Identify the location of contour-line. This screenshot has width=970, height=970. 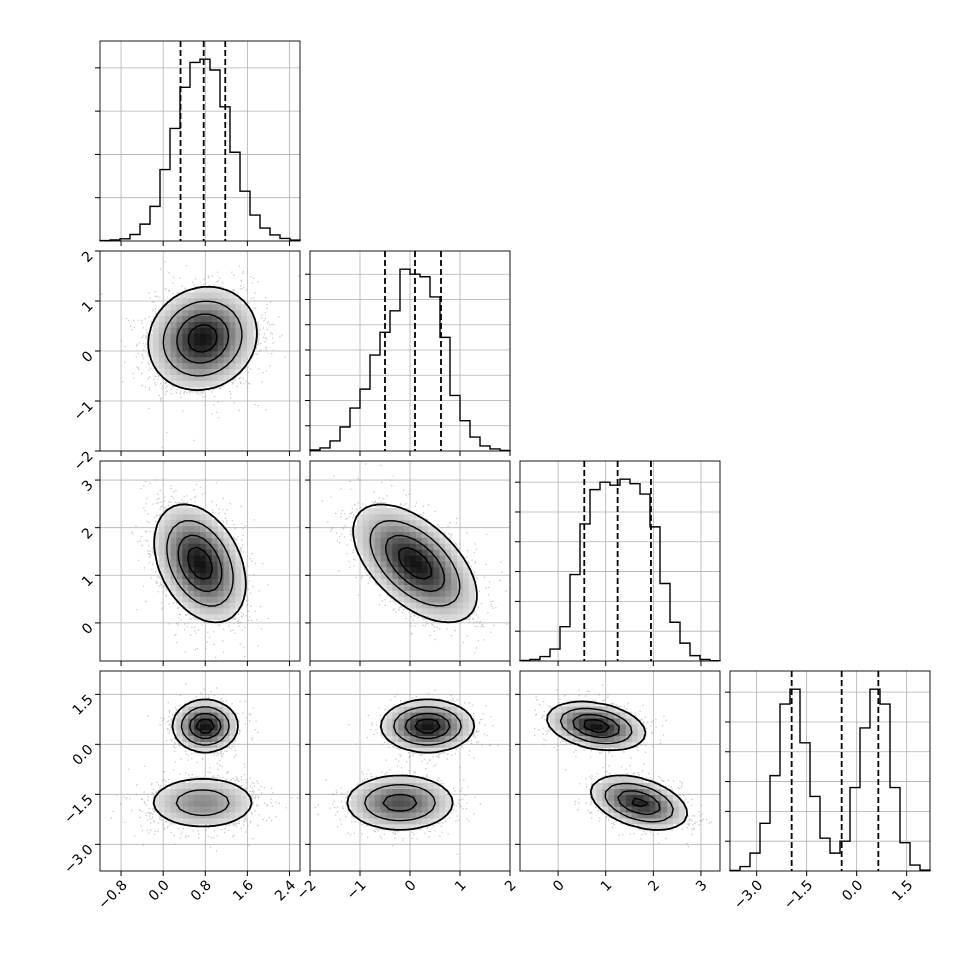
(616, 764).